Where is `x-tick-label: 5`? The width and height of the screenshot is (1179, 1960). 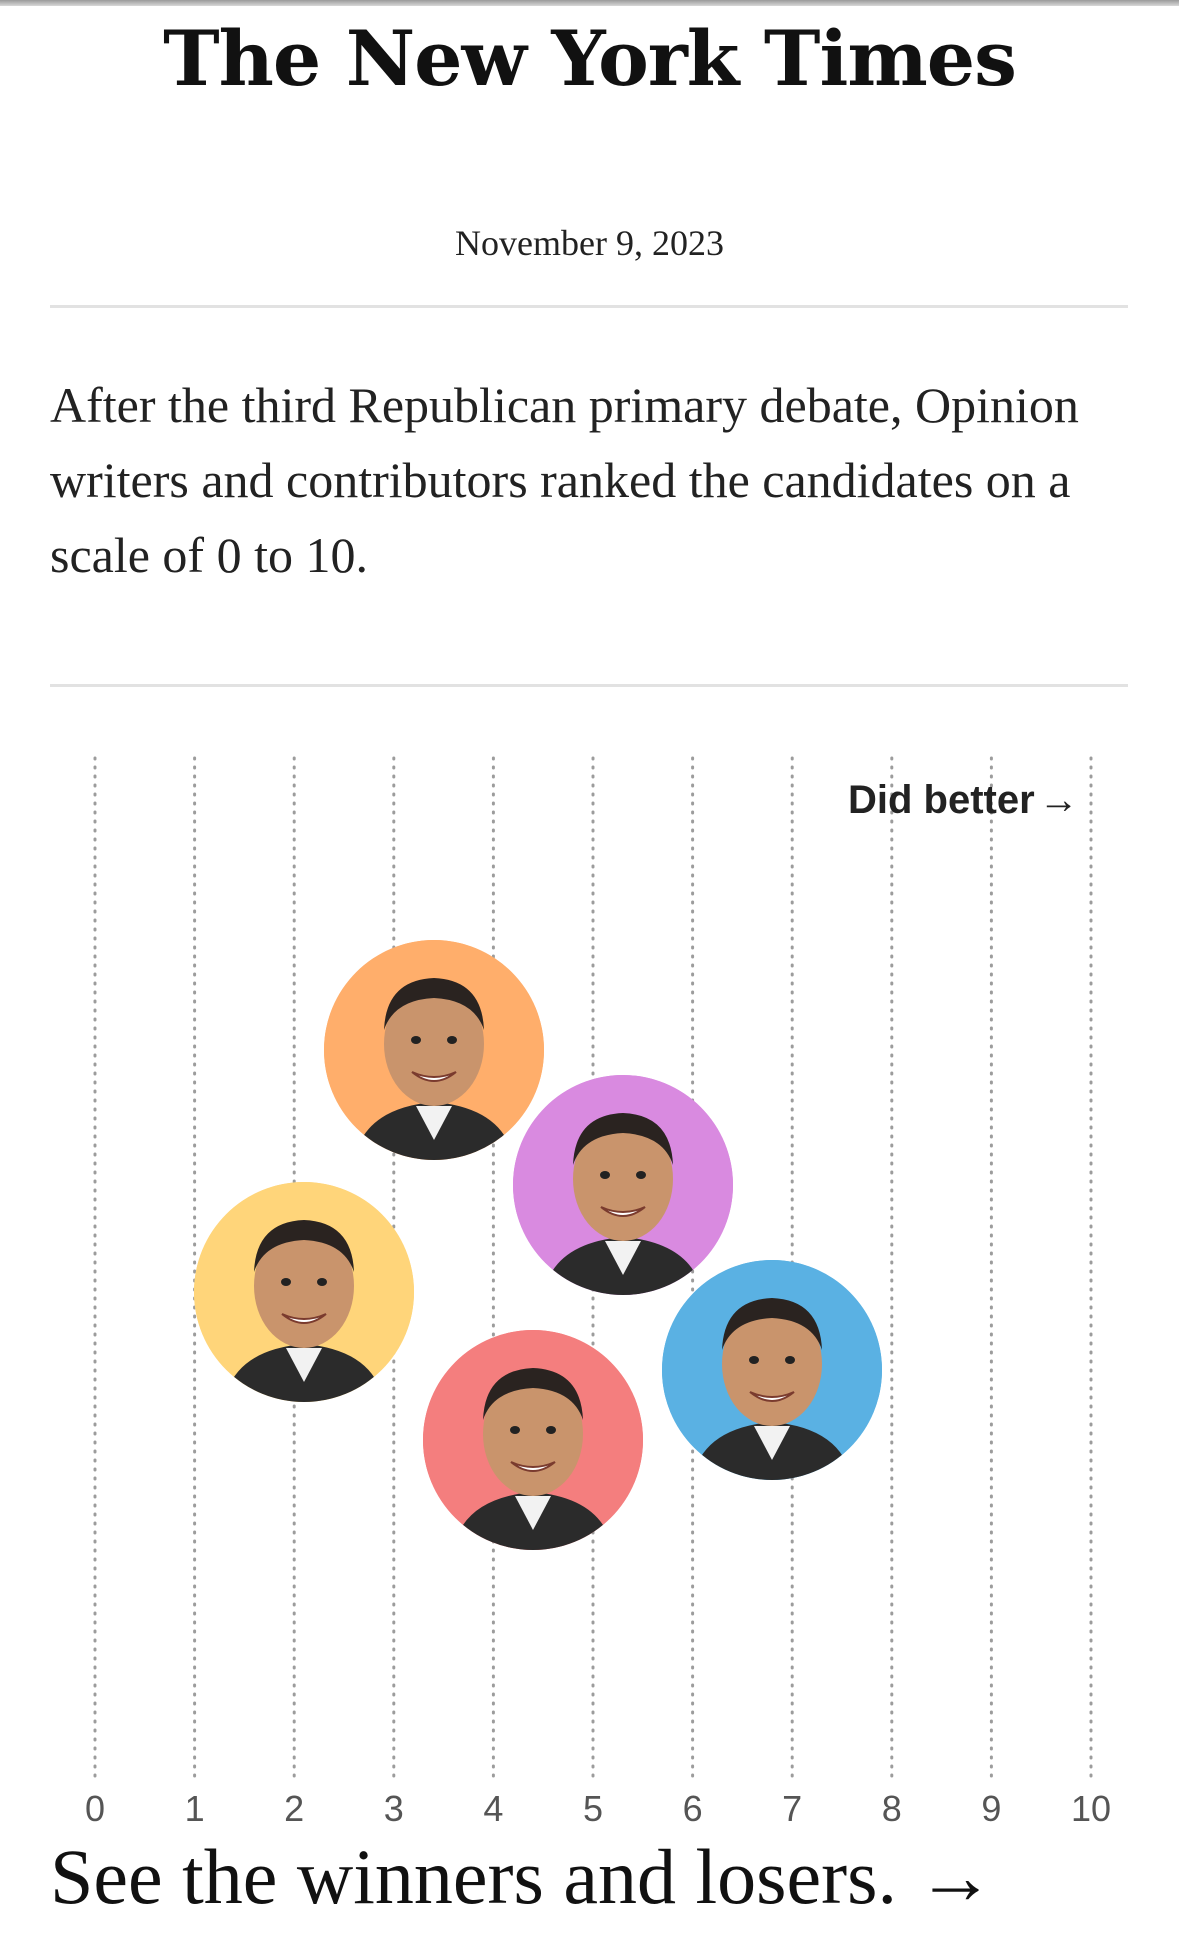 x-tick-label: 5 is located at coordinates (593, 1808).